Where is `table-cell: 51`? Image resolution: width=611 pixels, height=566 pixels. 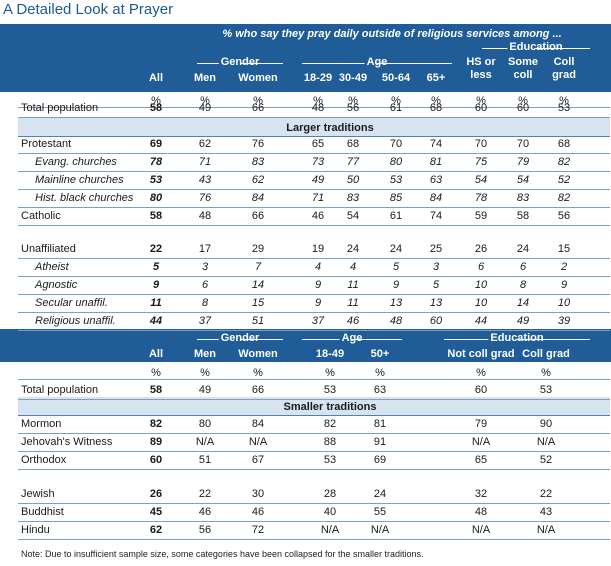
table-cell: 51 is located at coordinates (205, 460).